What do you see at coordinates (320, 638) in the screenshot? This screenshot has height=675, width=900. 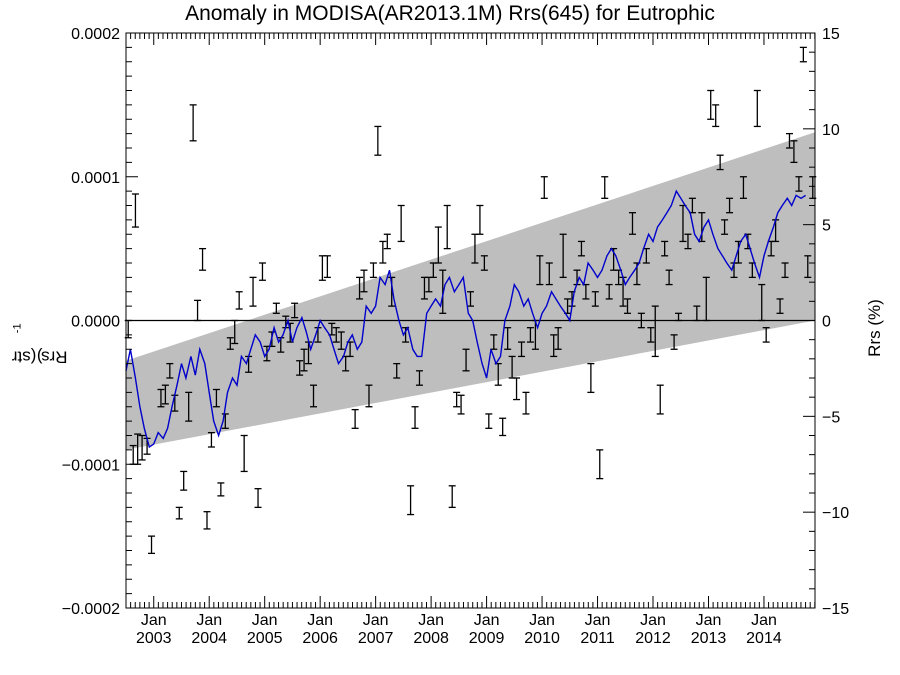 I see `x-tick-year-label: 2006` at bounding box center [320, 638].